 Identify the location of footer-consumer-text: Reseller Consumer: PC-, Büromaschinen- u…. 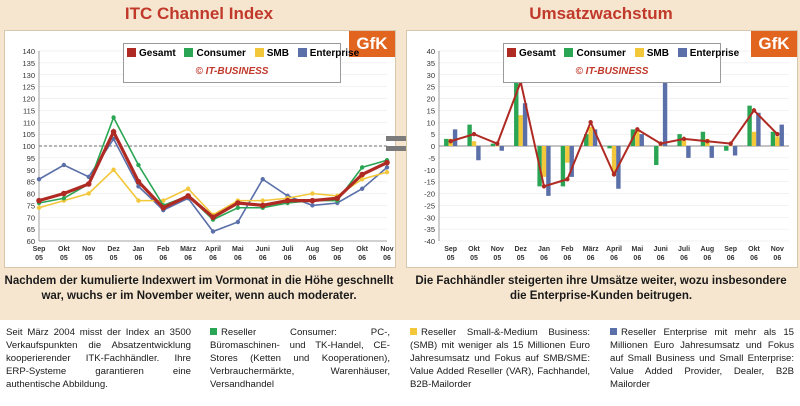
(300, 358).